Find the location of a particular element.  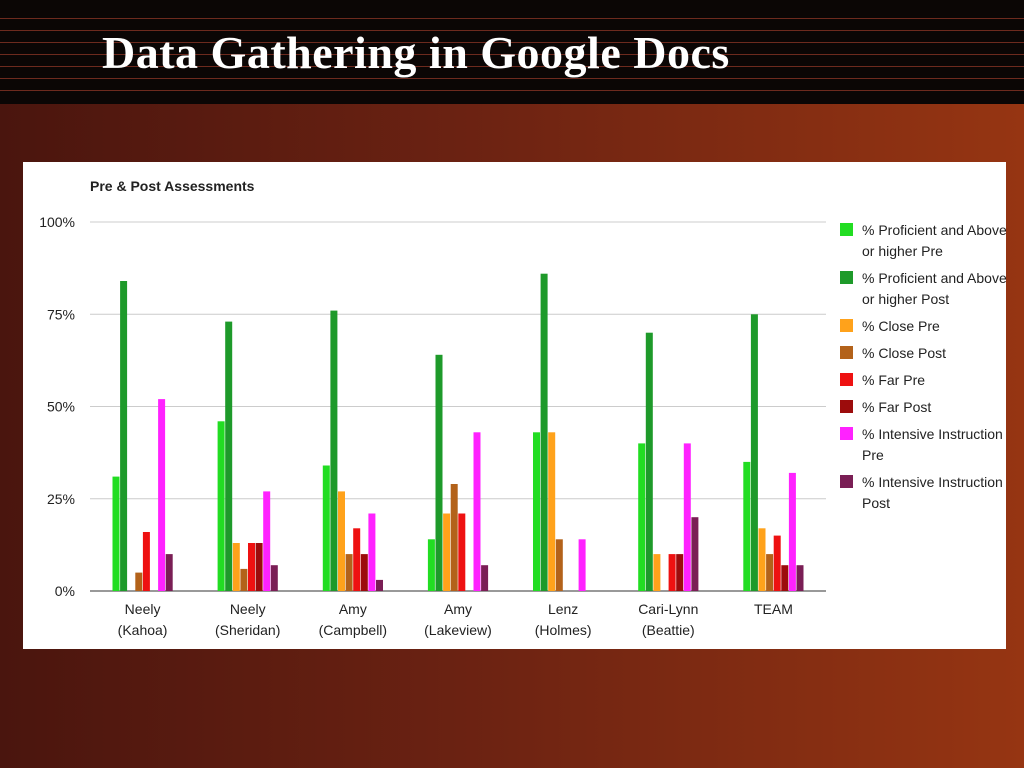

legend-label: % Close Post is located at coordinates (904, 353).